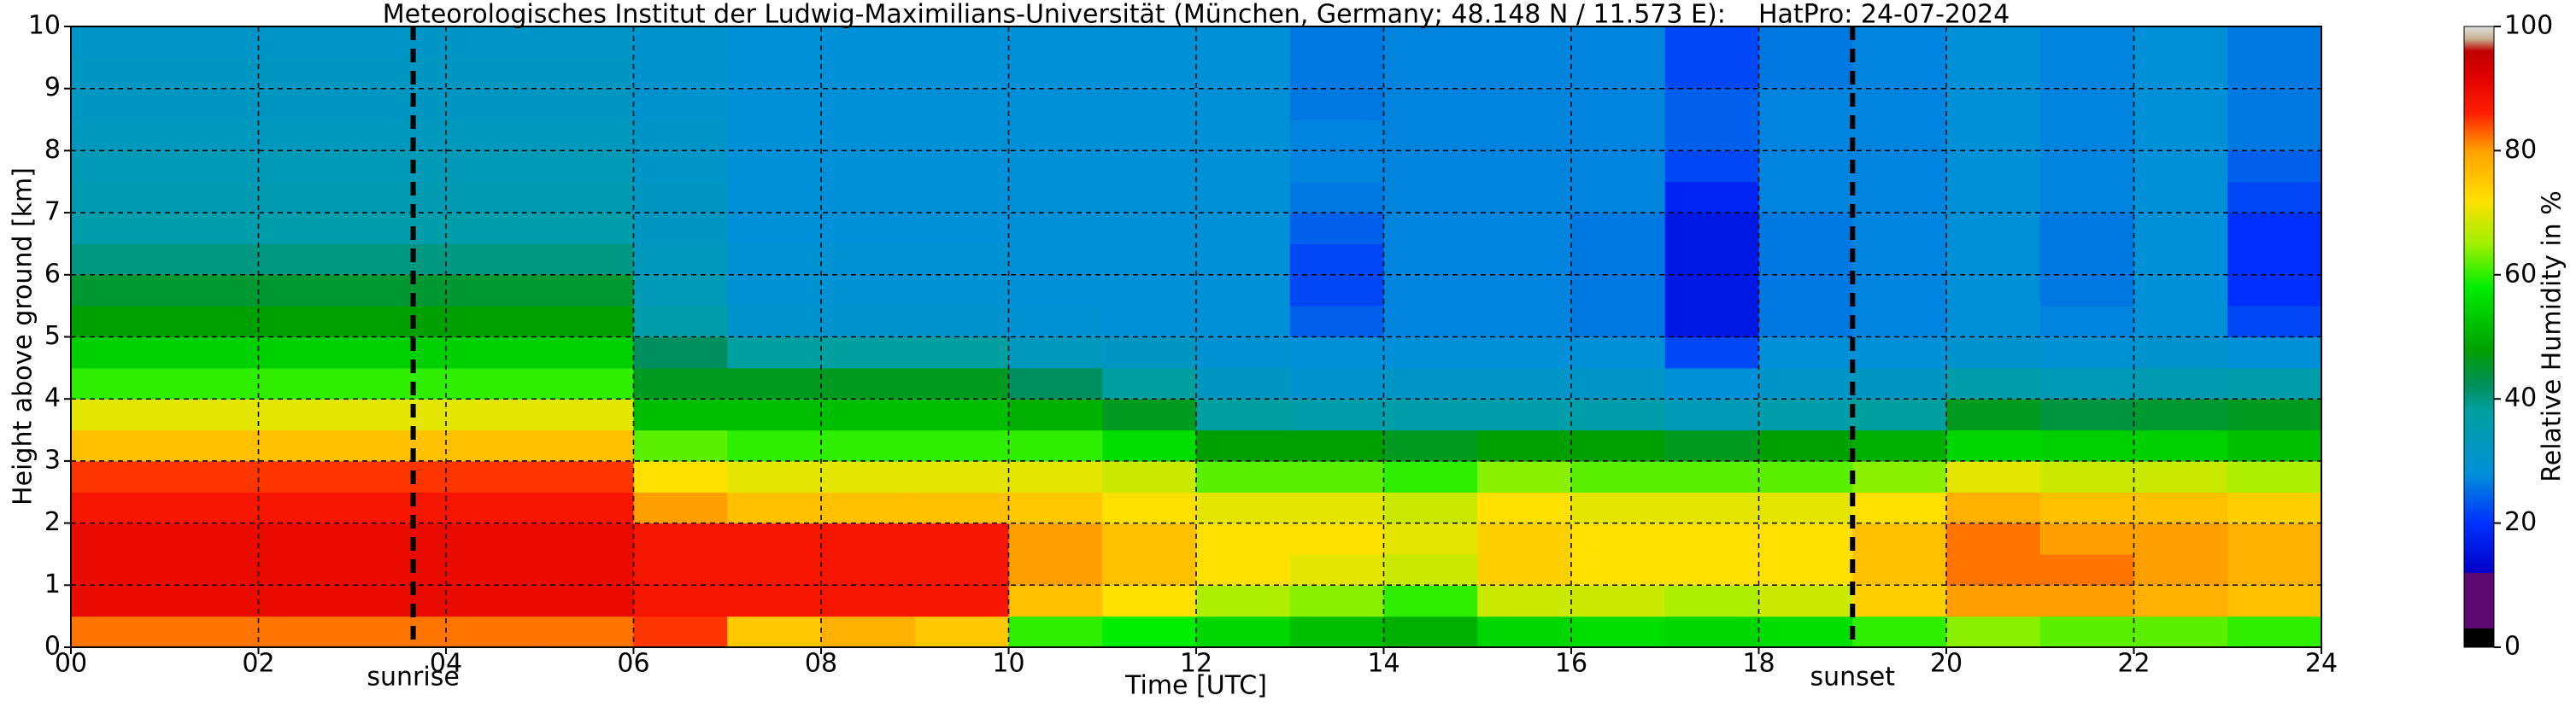  I want to click on y-tick-label: 3, so click(52, 460).